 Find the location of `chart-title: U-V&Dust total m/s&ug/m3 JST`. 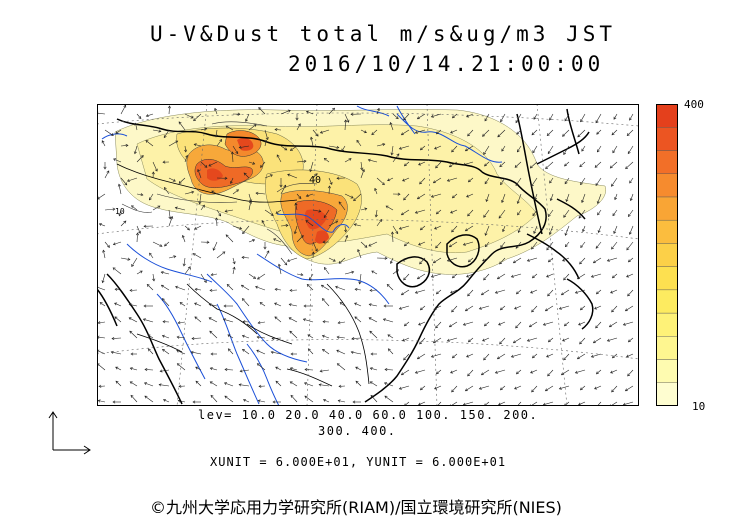

chart-title: U-V&Dust total m/s&ug/m3 JST is located at coordinates (383, 34).